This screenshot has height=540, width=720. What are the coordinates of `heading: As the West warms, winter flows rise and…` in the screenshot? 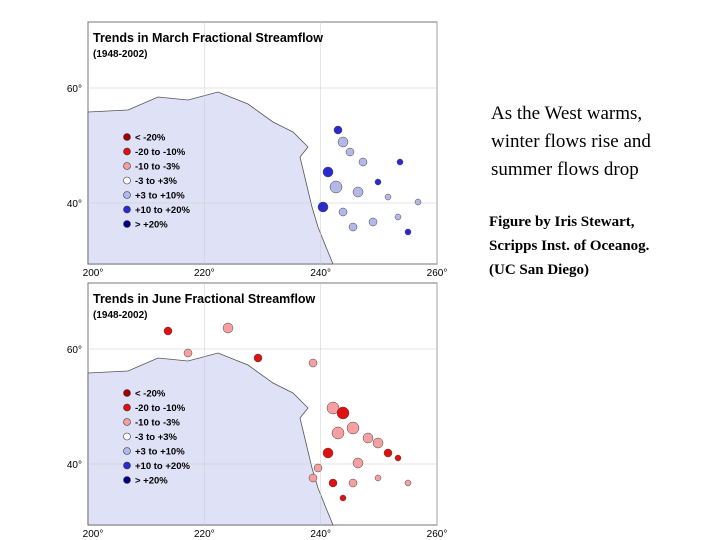 It's located at (571, 142).